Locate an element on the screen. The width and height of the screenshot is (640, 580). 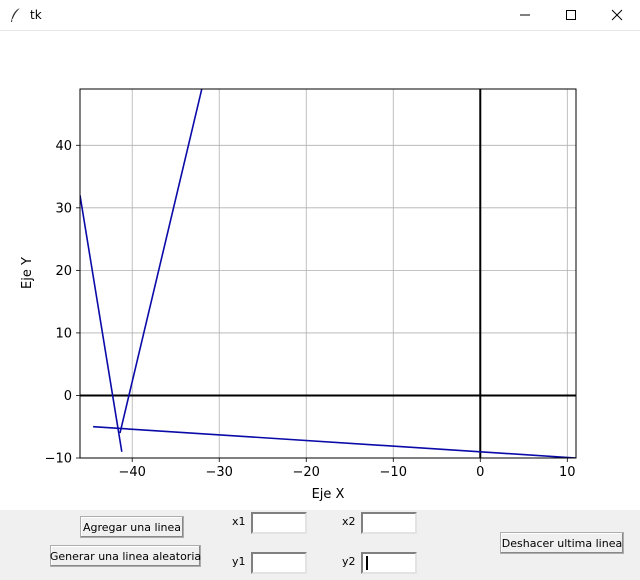
x-axis-label: Eje X is located at coordinates (328, 494).